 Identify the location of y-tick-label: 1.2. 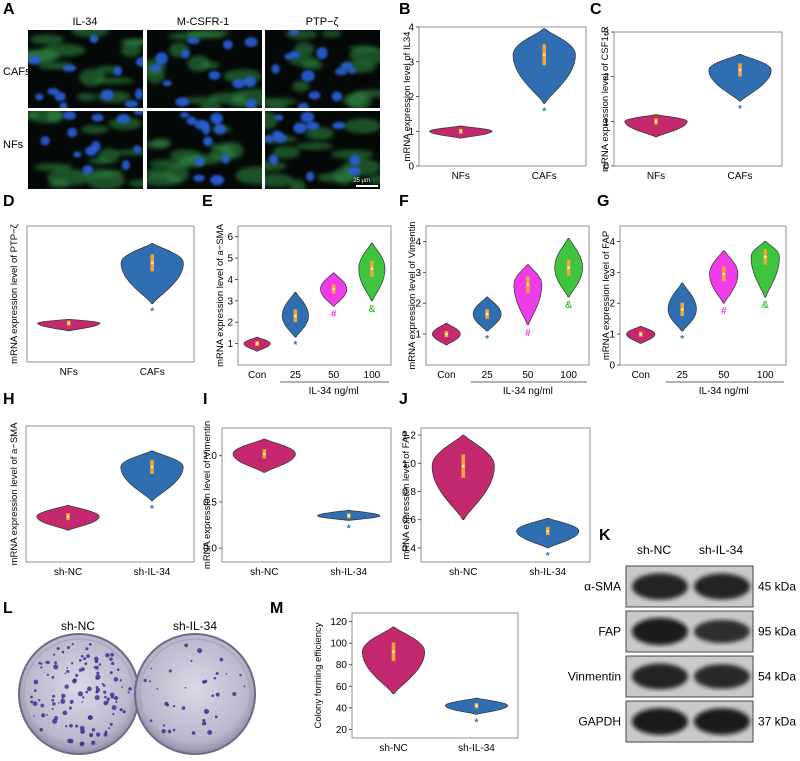
(409, 436).